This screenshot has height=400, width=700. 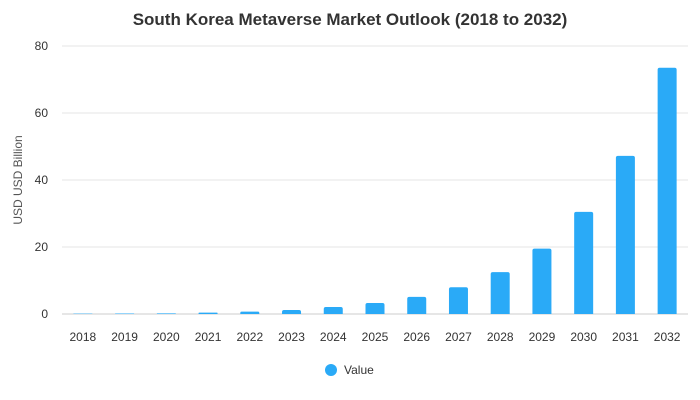 I want to click on bar-2020, so click(x=166, y=313).